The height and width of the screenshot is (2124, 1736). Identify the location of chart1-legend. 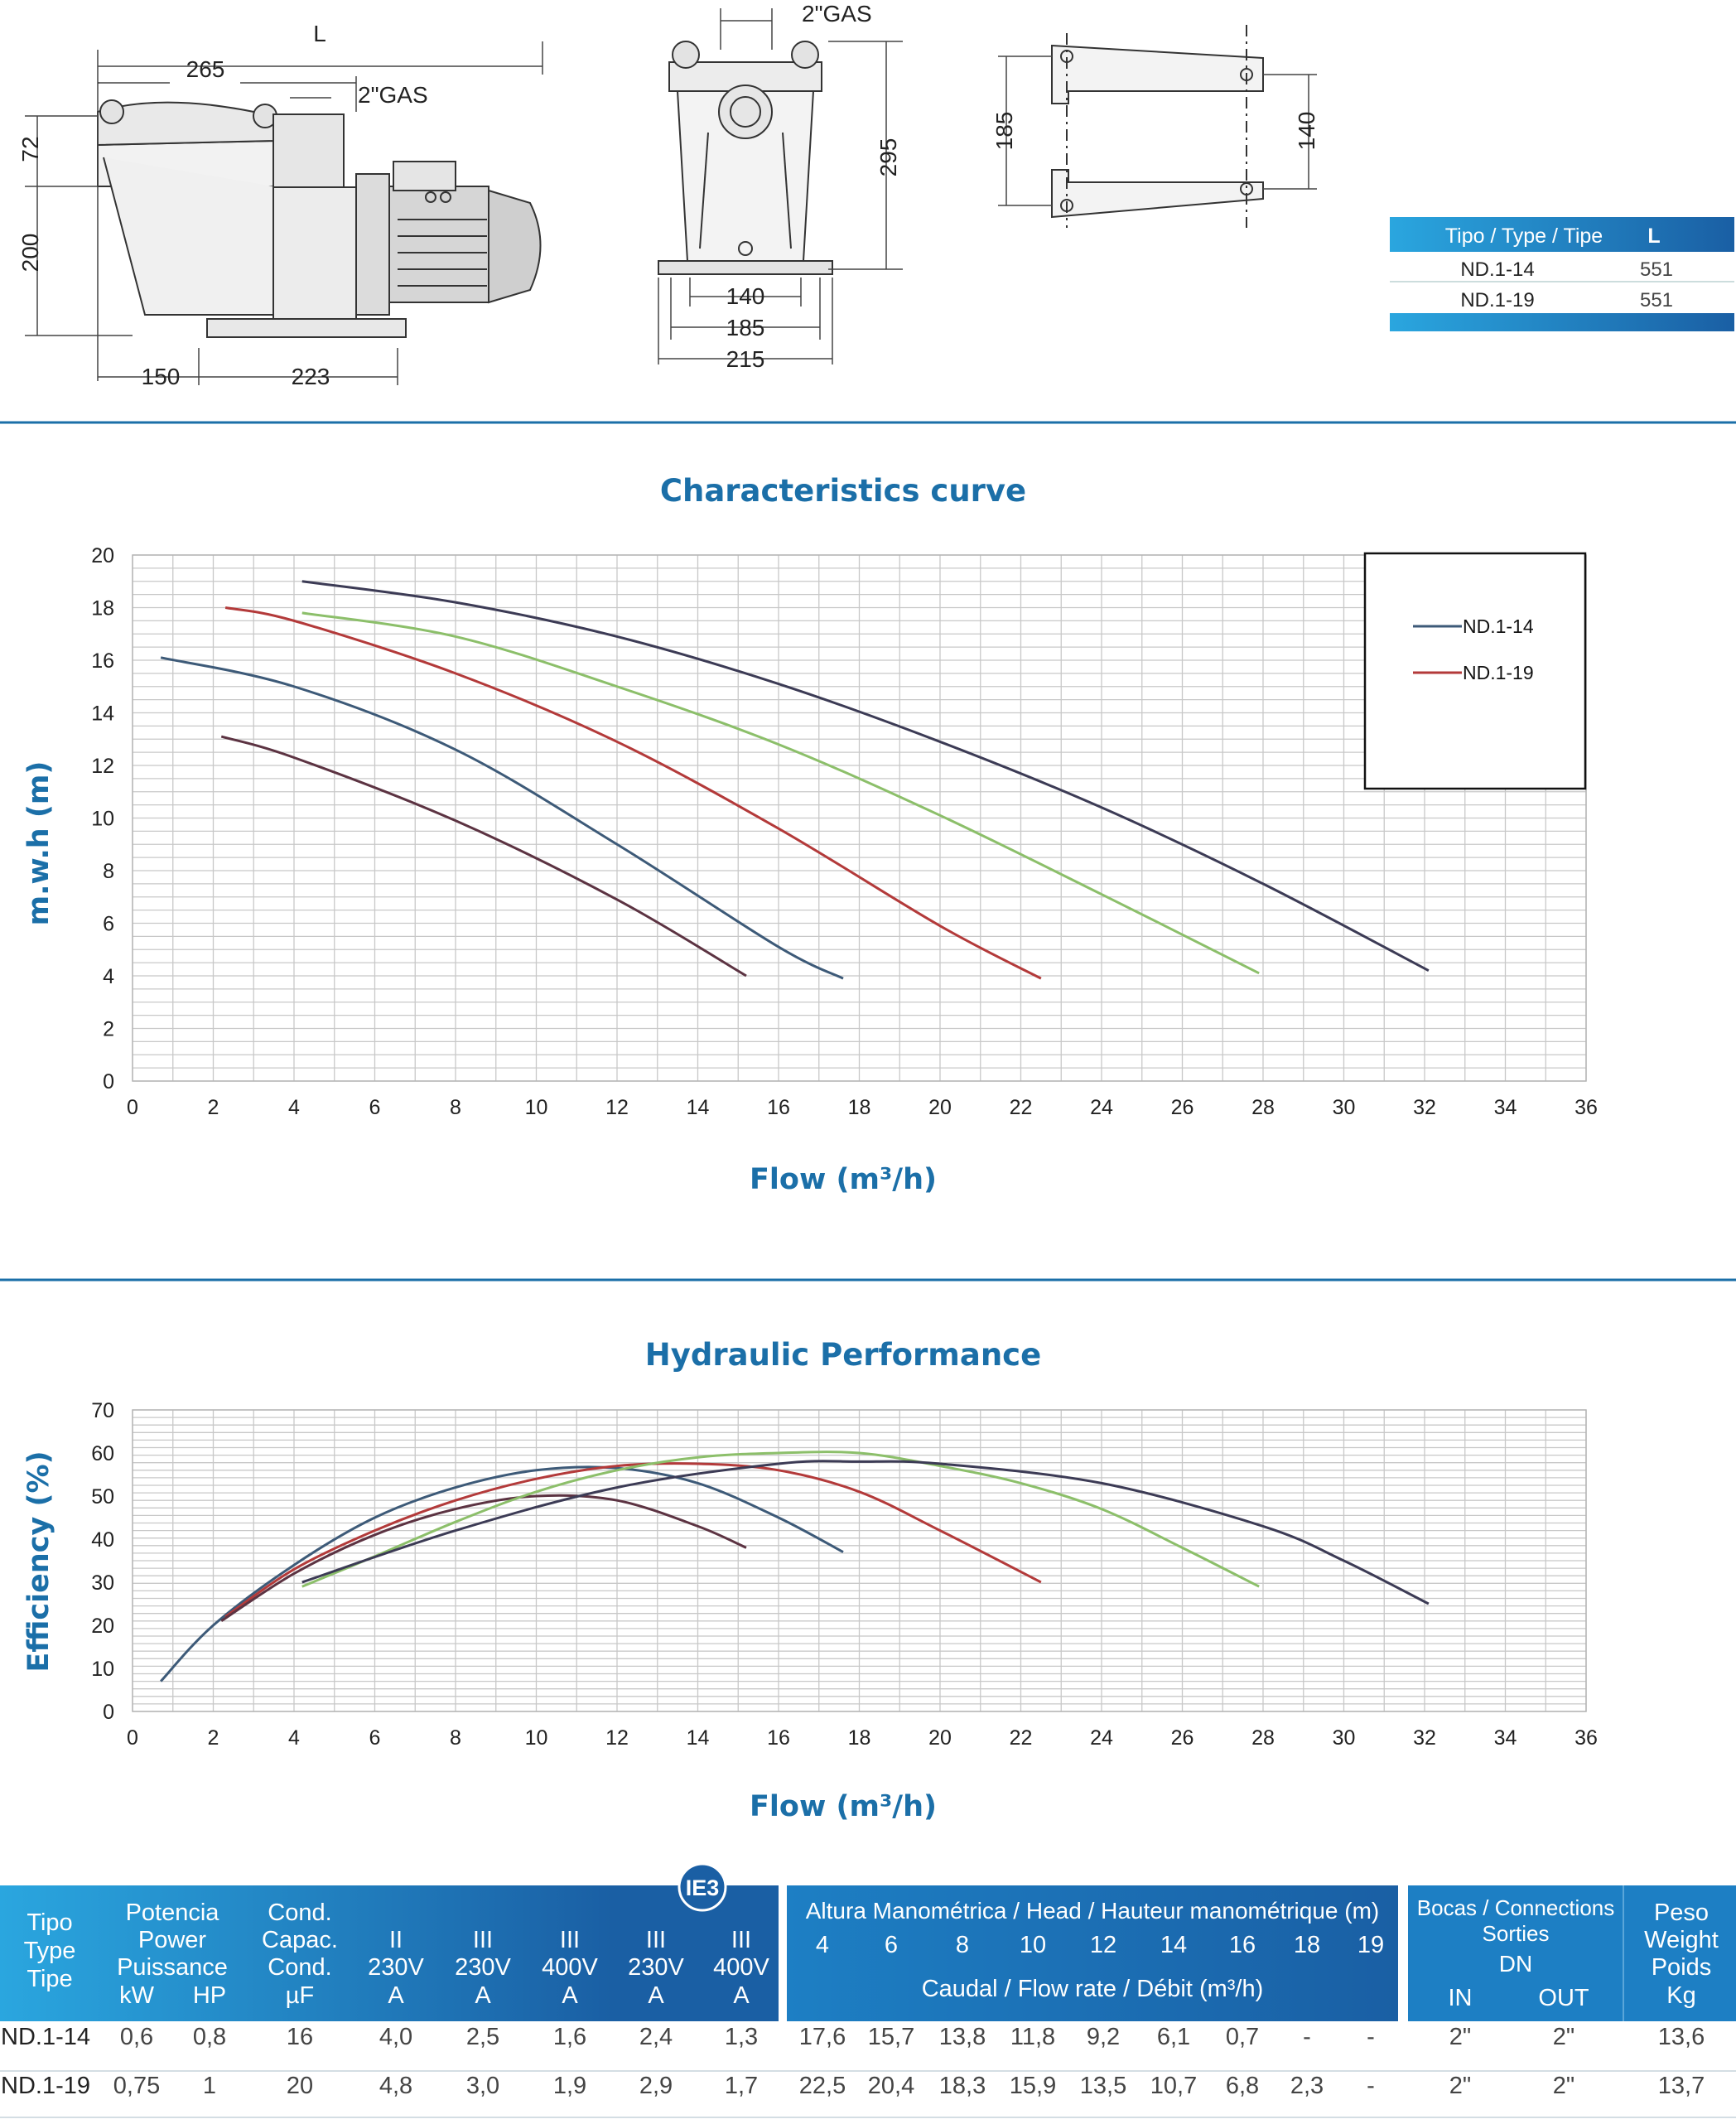
(1475, 671).